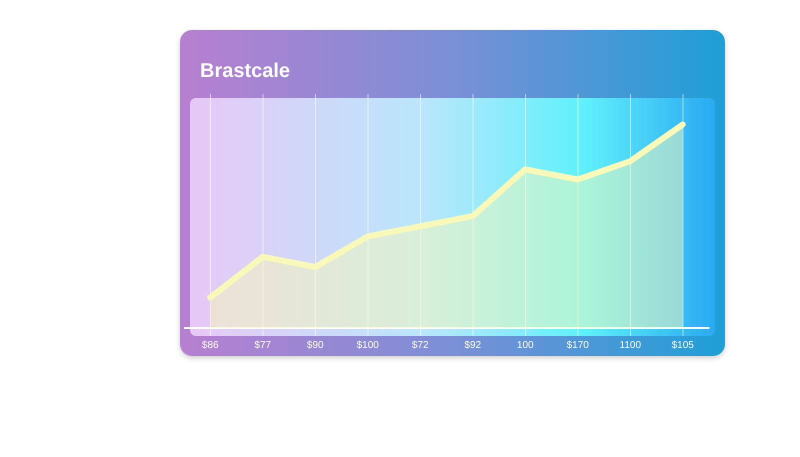 Image resolution: width=800 pixels, height=457 pixels. What do you see at coordinates (473, 345) in the screenshot?
I see `x-tick-label: $92` at bounding box center [473, 345].